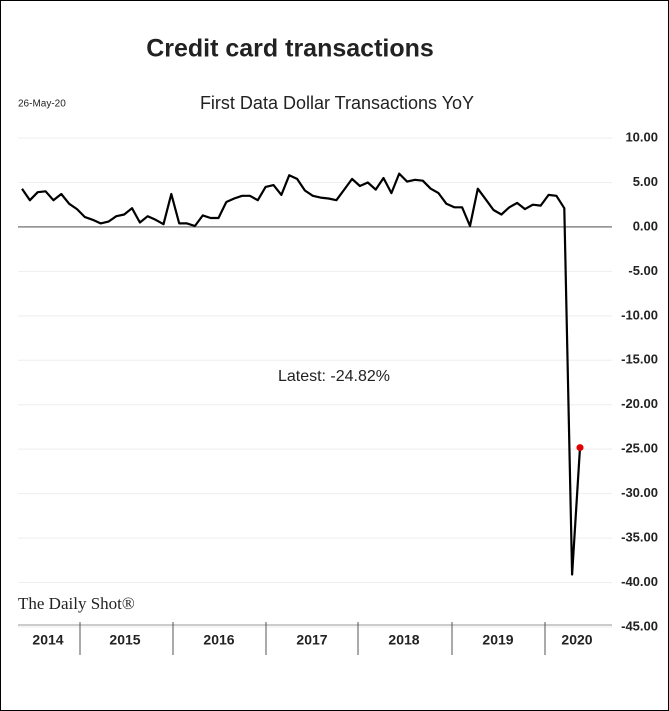  Describe the element at coordinates (403, 640) in the screenshot. I see `x-tick-label: 2018` at that location.